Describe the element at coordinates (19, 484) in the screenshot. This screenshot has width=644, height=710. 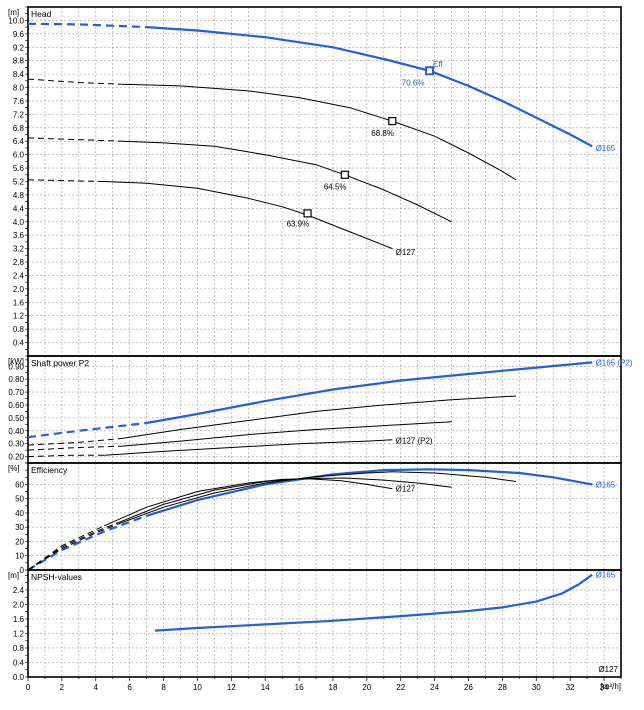
I see `y-tick-label: 60` at that location.